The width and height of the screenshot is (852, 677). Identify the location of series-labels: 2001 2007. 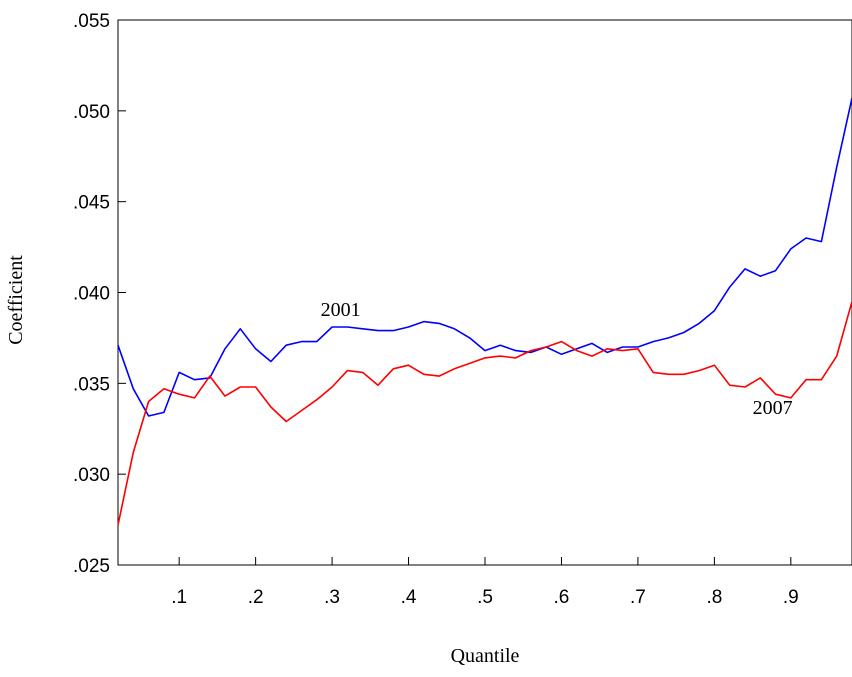
(557, 359).